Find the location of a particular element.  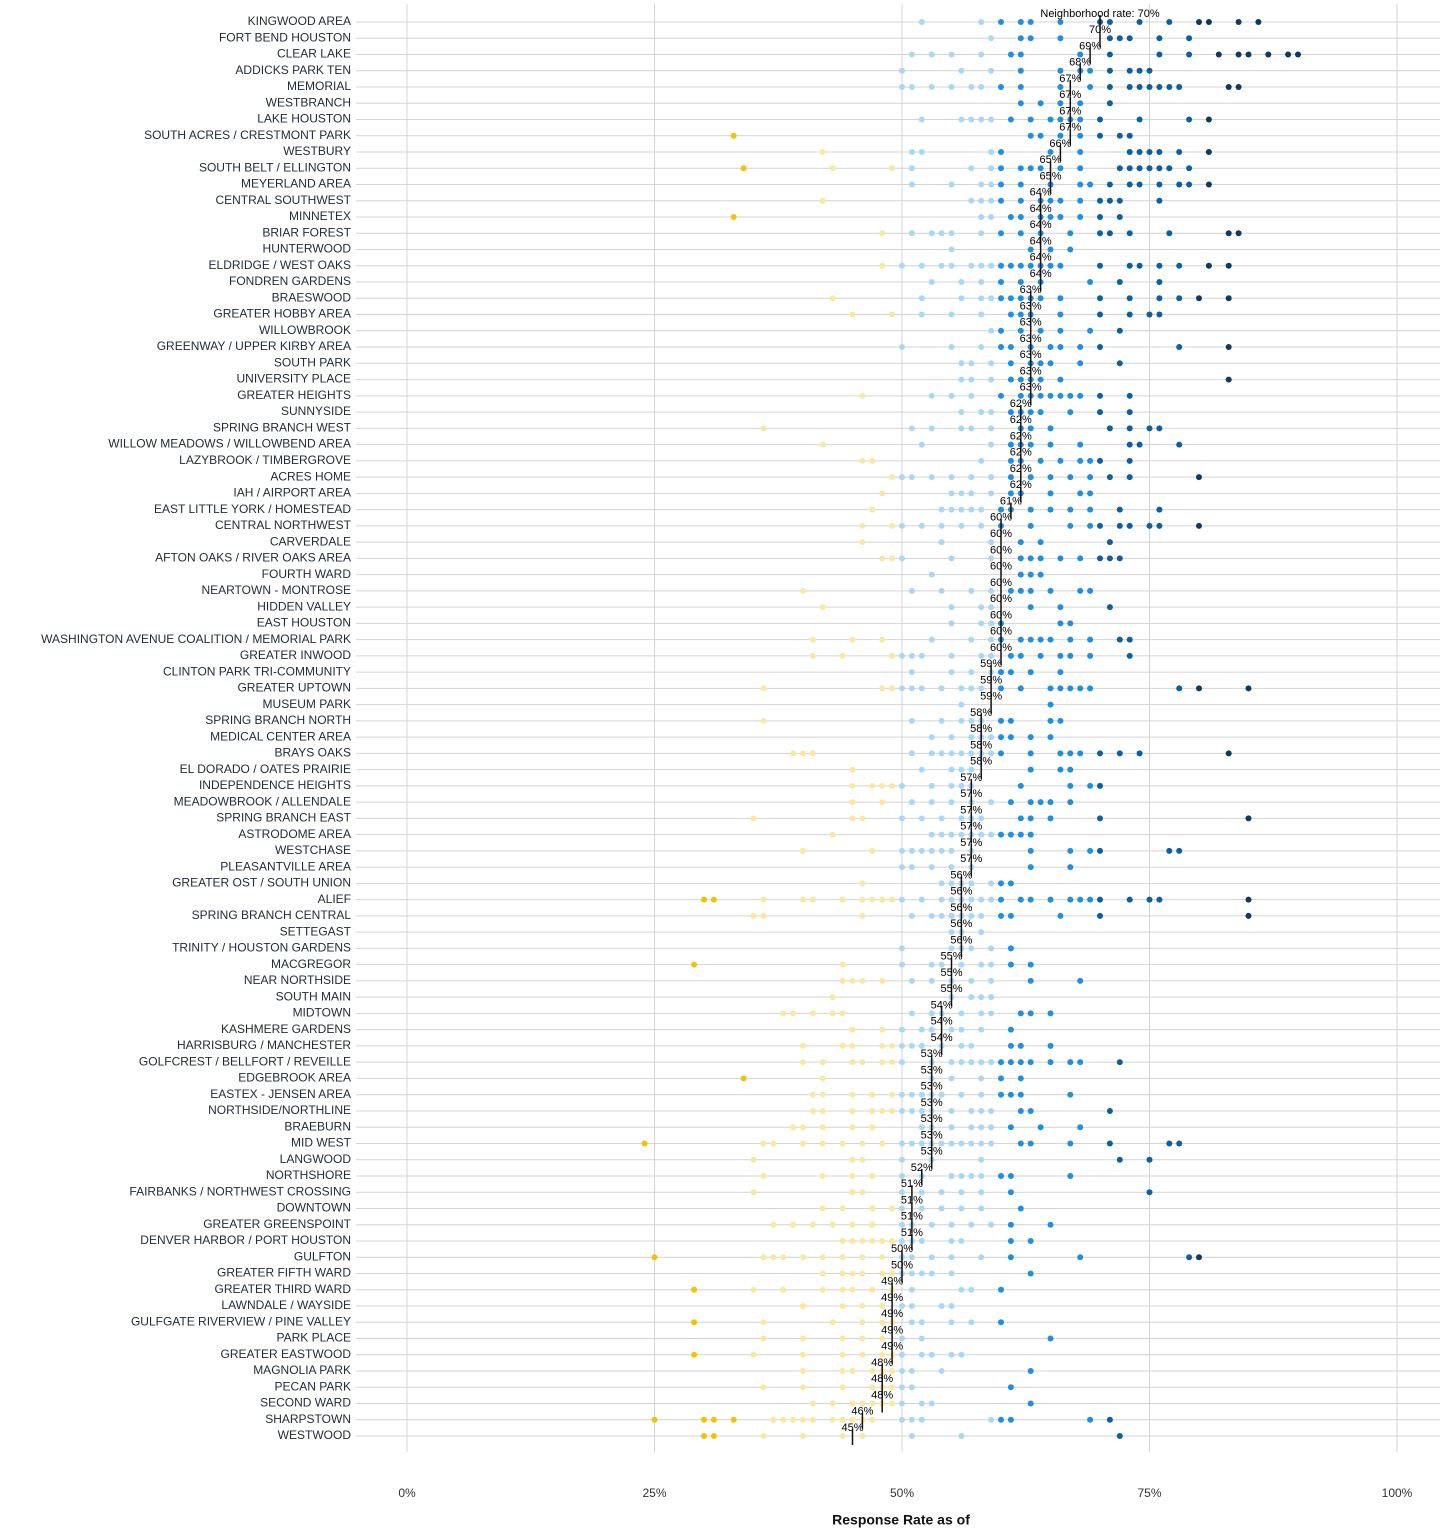

rate-label: 65% is located at coordinates (1050, 160).